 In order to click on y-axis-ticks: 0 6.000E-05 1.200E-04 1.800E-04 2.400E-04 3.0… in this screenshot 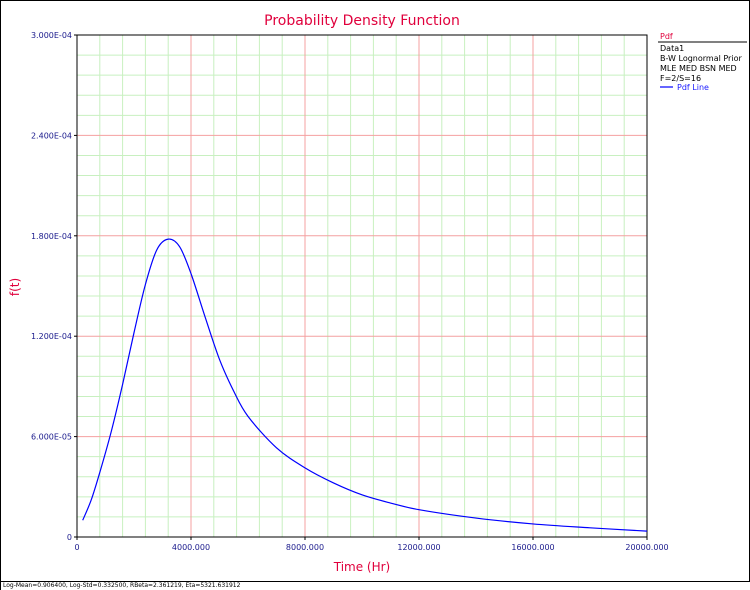, I will do `click(54, 286)`.